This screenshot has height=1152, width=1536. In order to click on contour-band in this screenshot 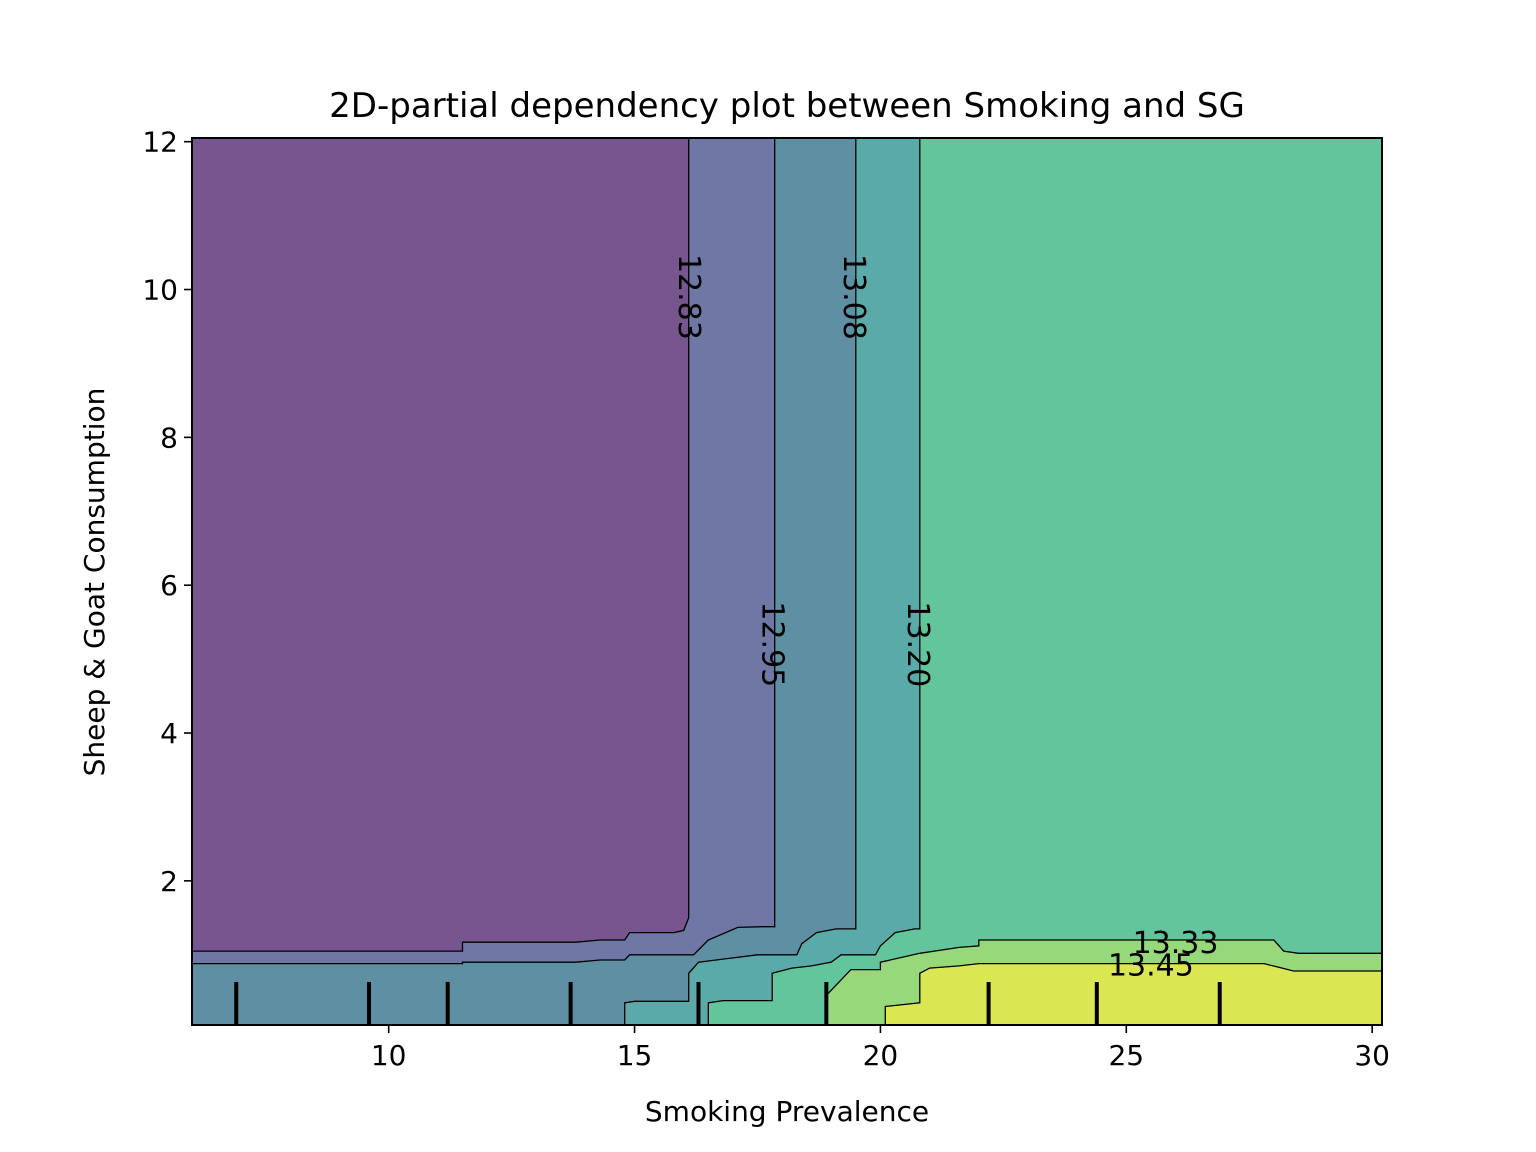, I will do `click(1133, 994)`.